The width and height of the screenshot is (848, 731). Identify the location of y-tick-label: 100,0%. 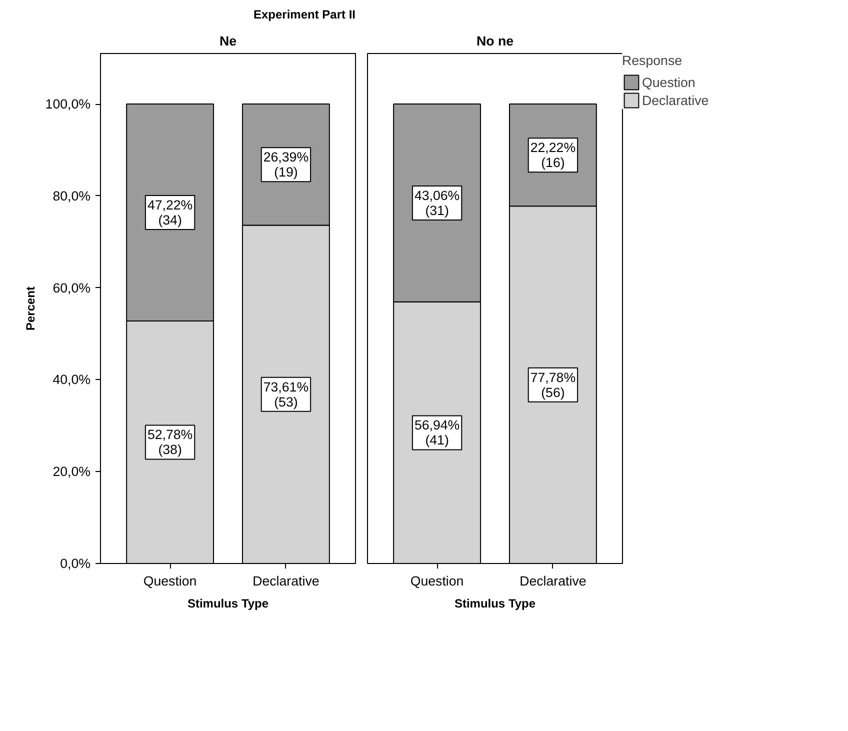
(68, 104).